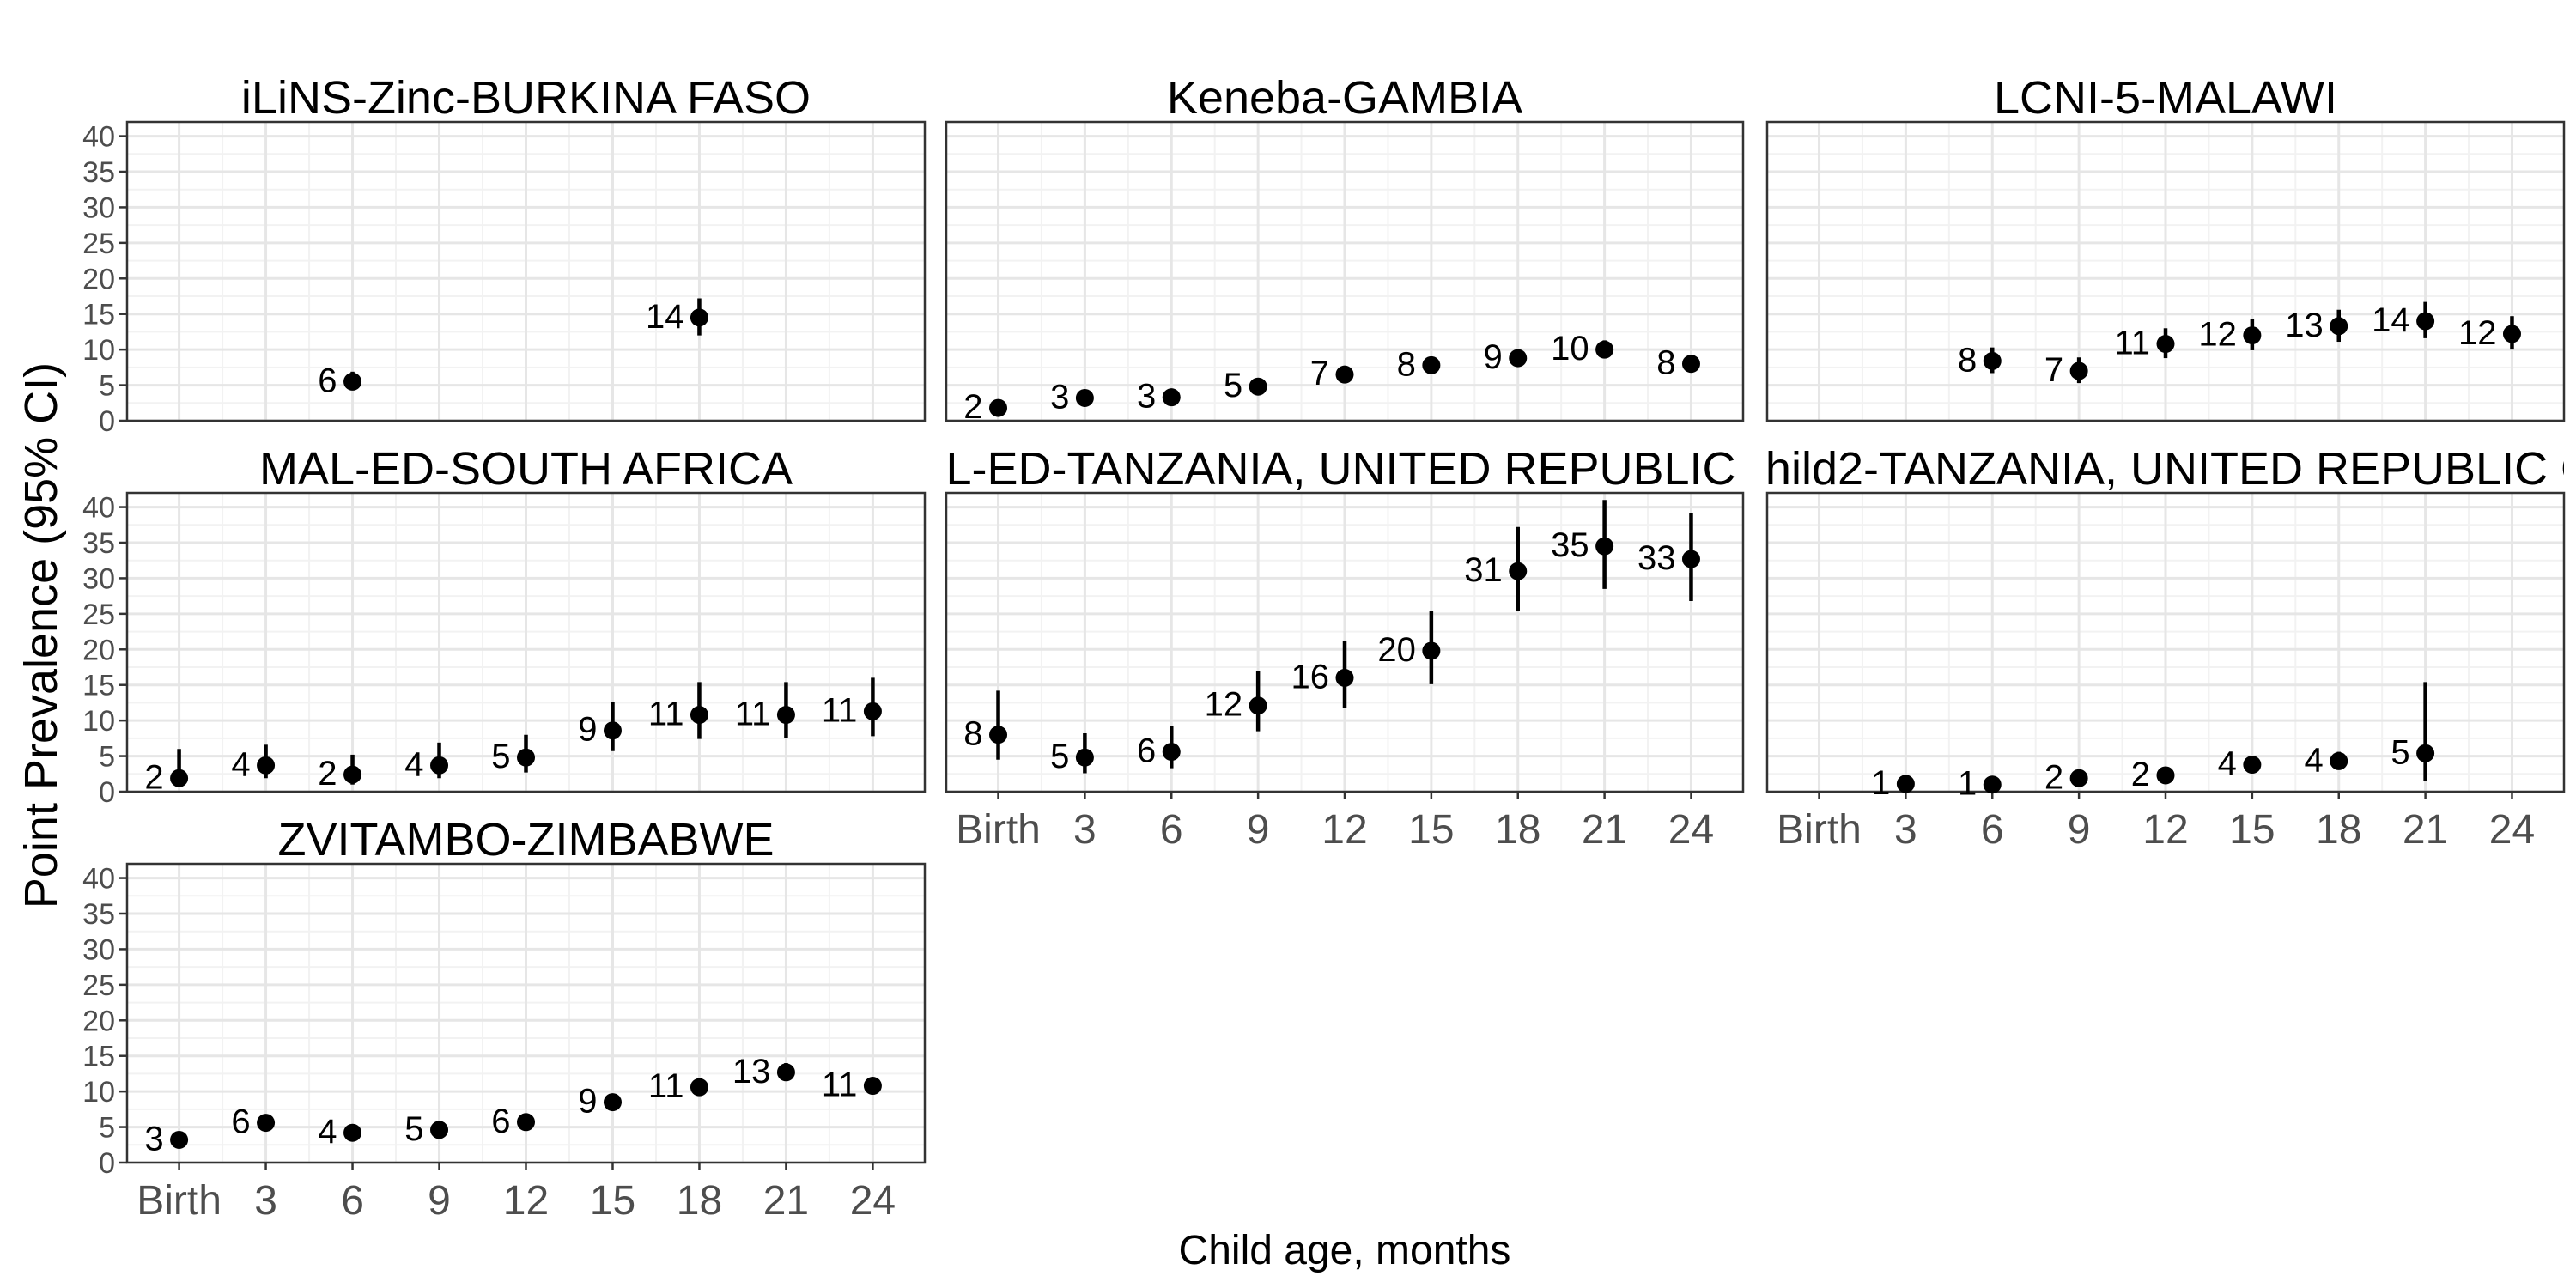 The image size is (2576, 1288). I want to click on data-label: 14, so click(665, 317).